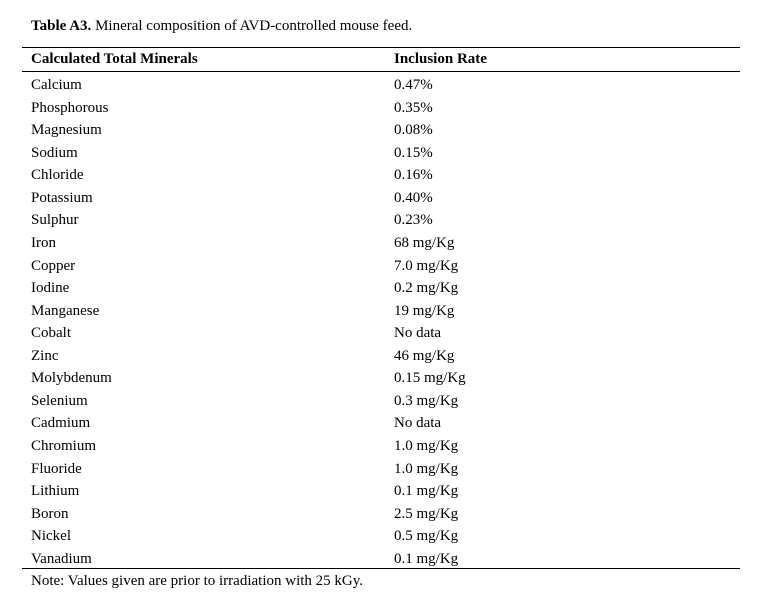 This screenshot has height=615, width=764. What do you see at coordinates (53, 265) in the screenshot?
I see `mineral-name: Copper` at bounding box center [53, 265].